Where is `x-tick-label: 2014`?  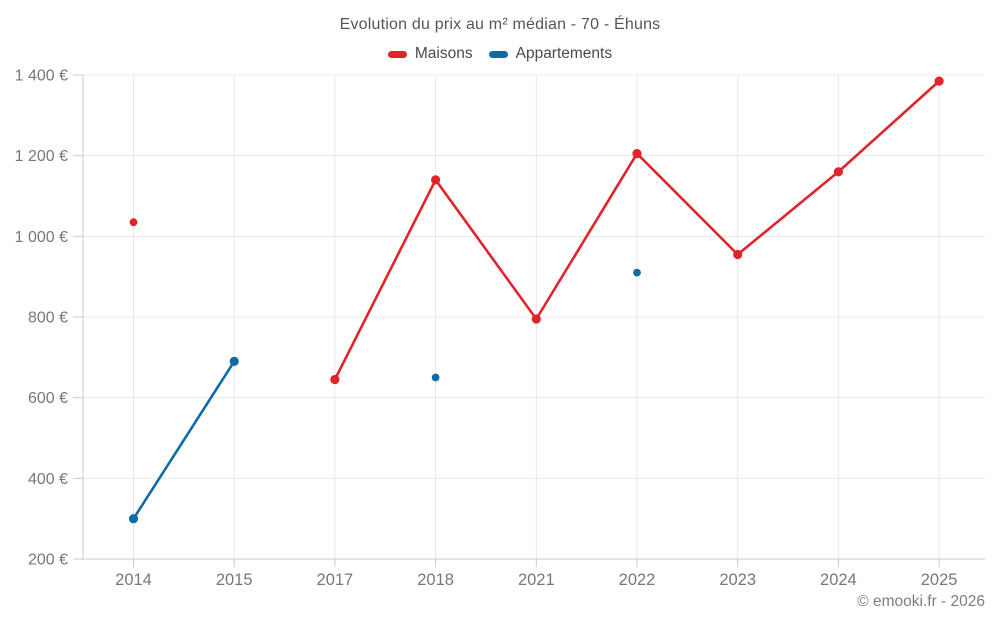 x-tick-label: 2014 is located at coordinates (133, 580).